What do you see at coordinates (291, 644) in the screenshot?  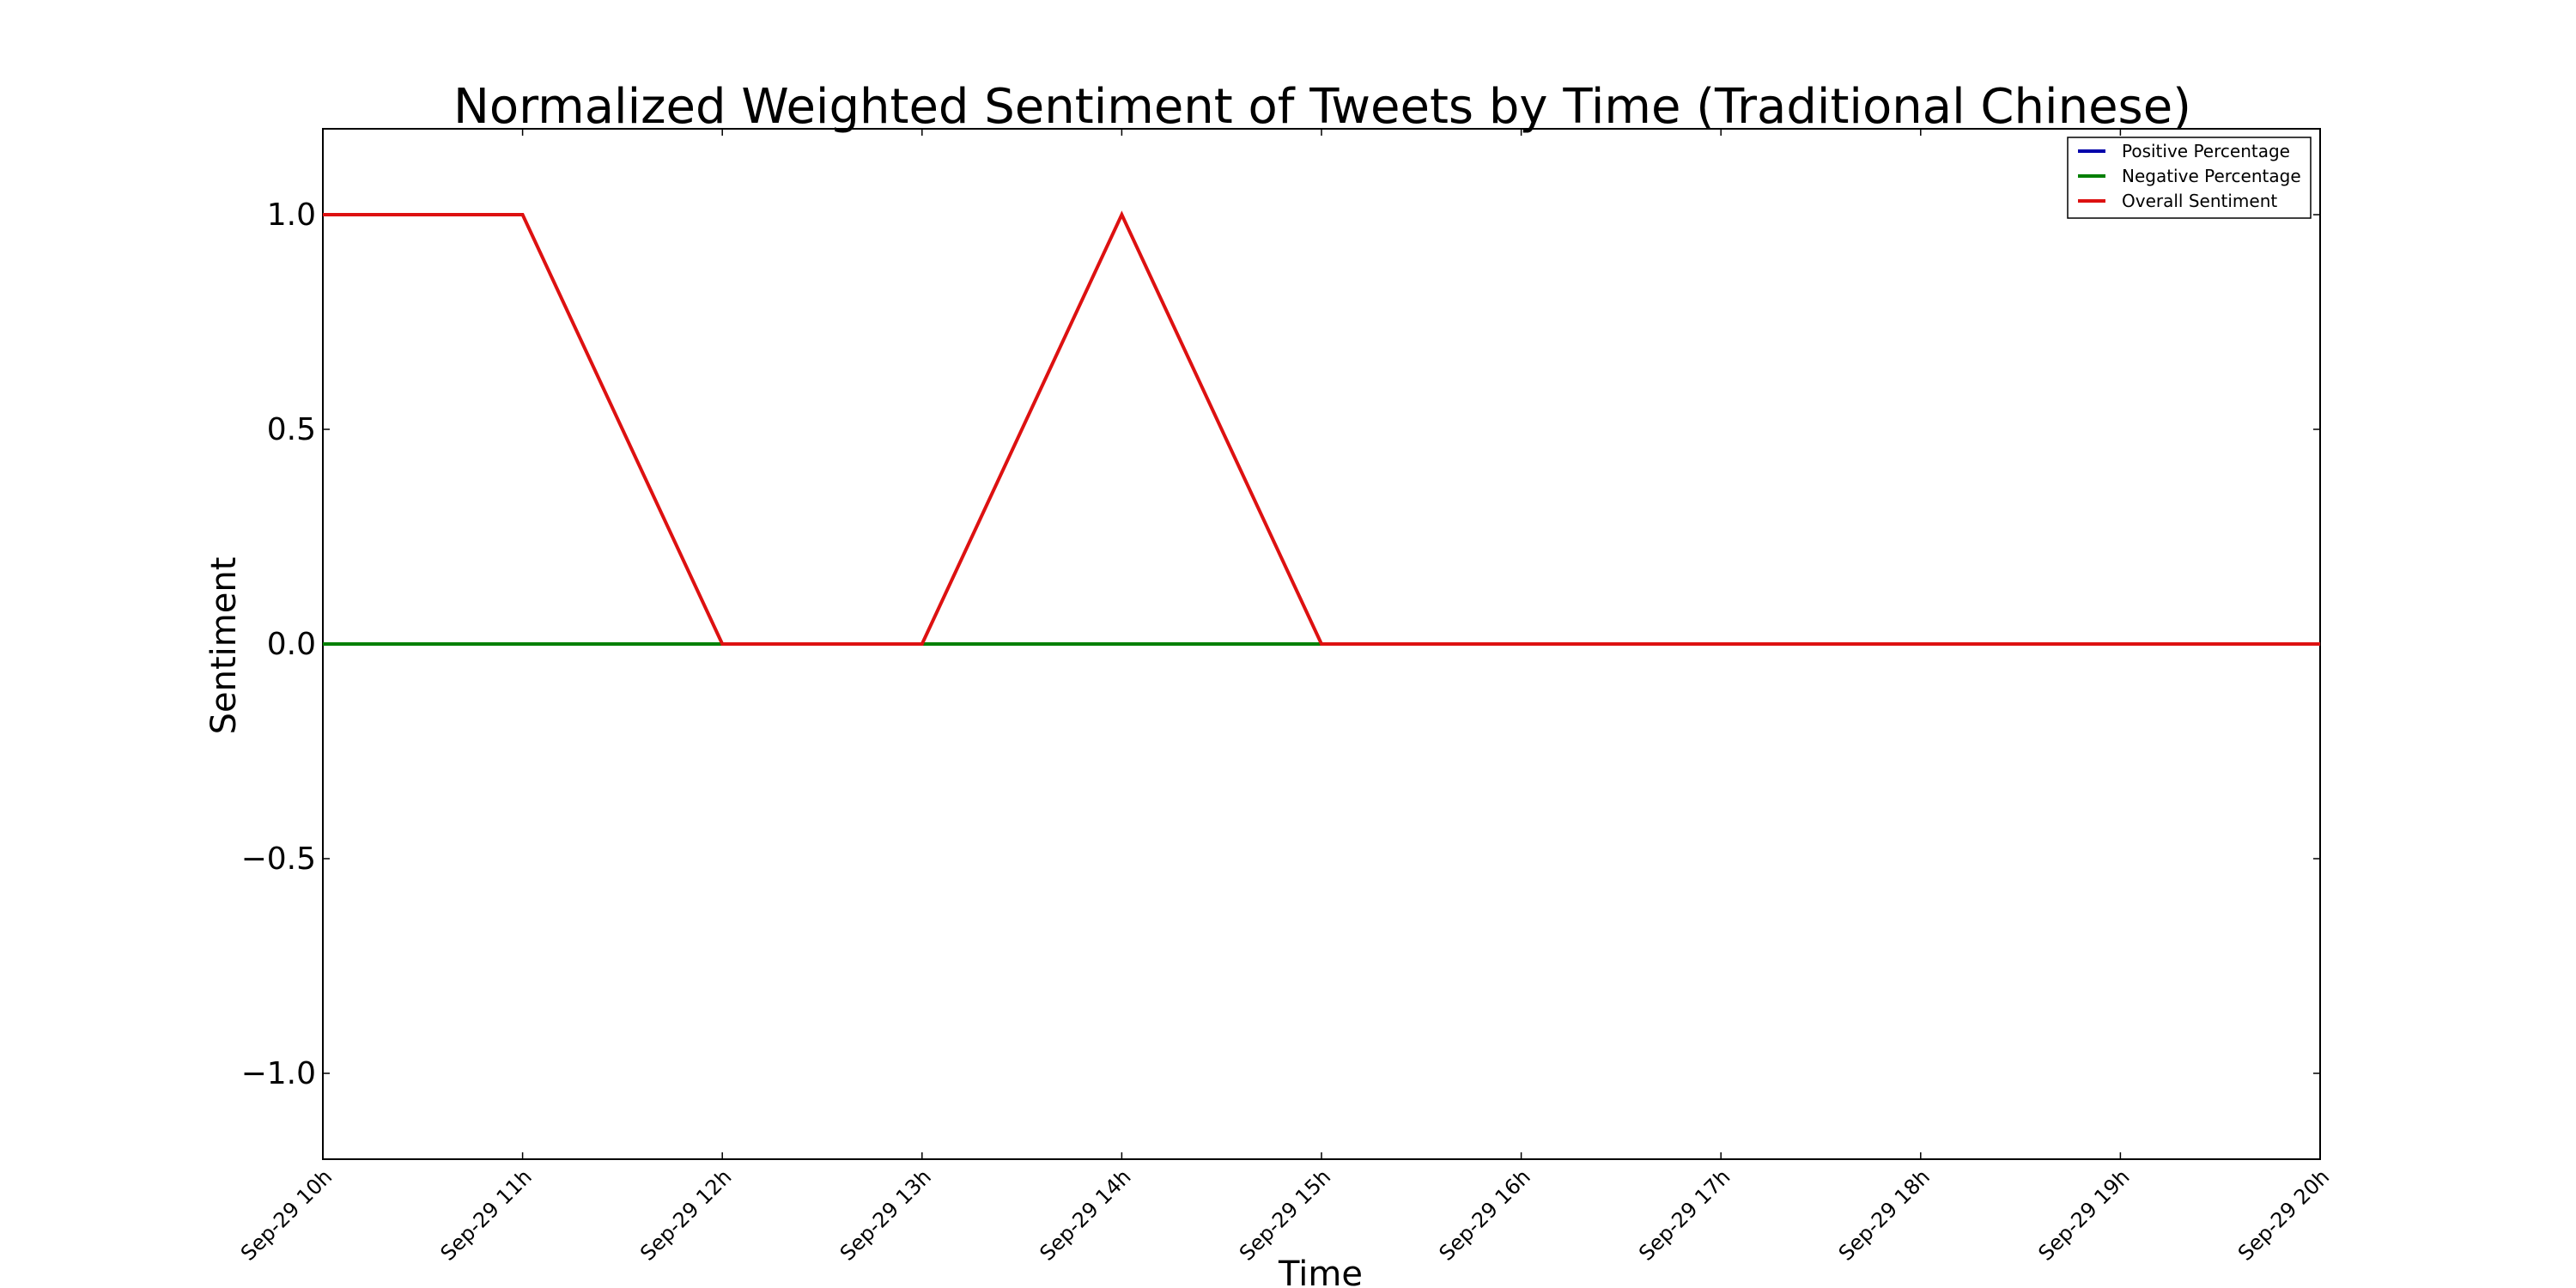 I see `y-tick-label: 0.0` at bounding box center [291, 644].